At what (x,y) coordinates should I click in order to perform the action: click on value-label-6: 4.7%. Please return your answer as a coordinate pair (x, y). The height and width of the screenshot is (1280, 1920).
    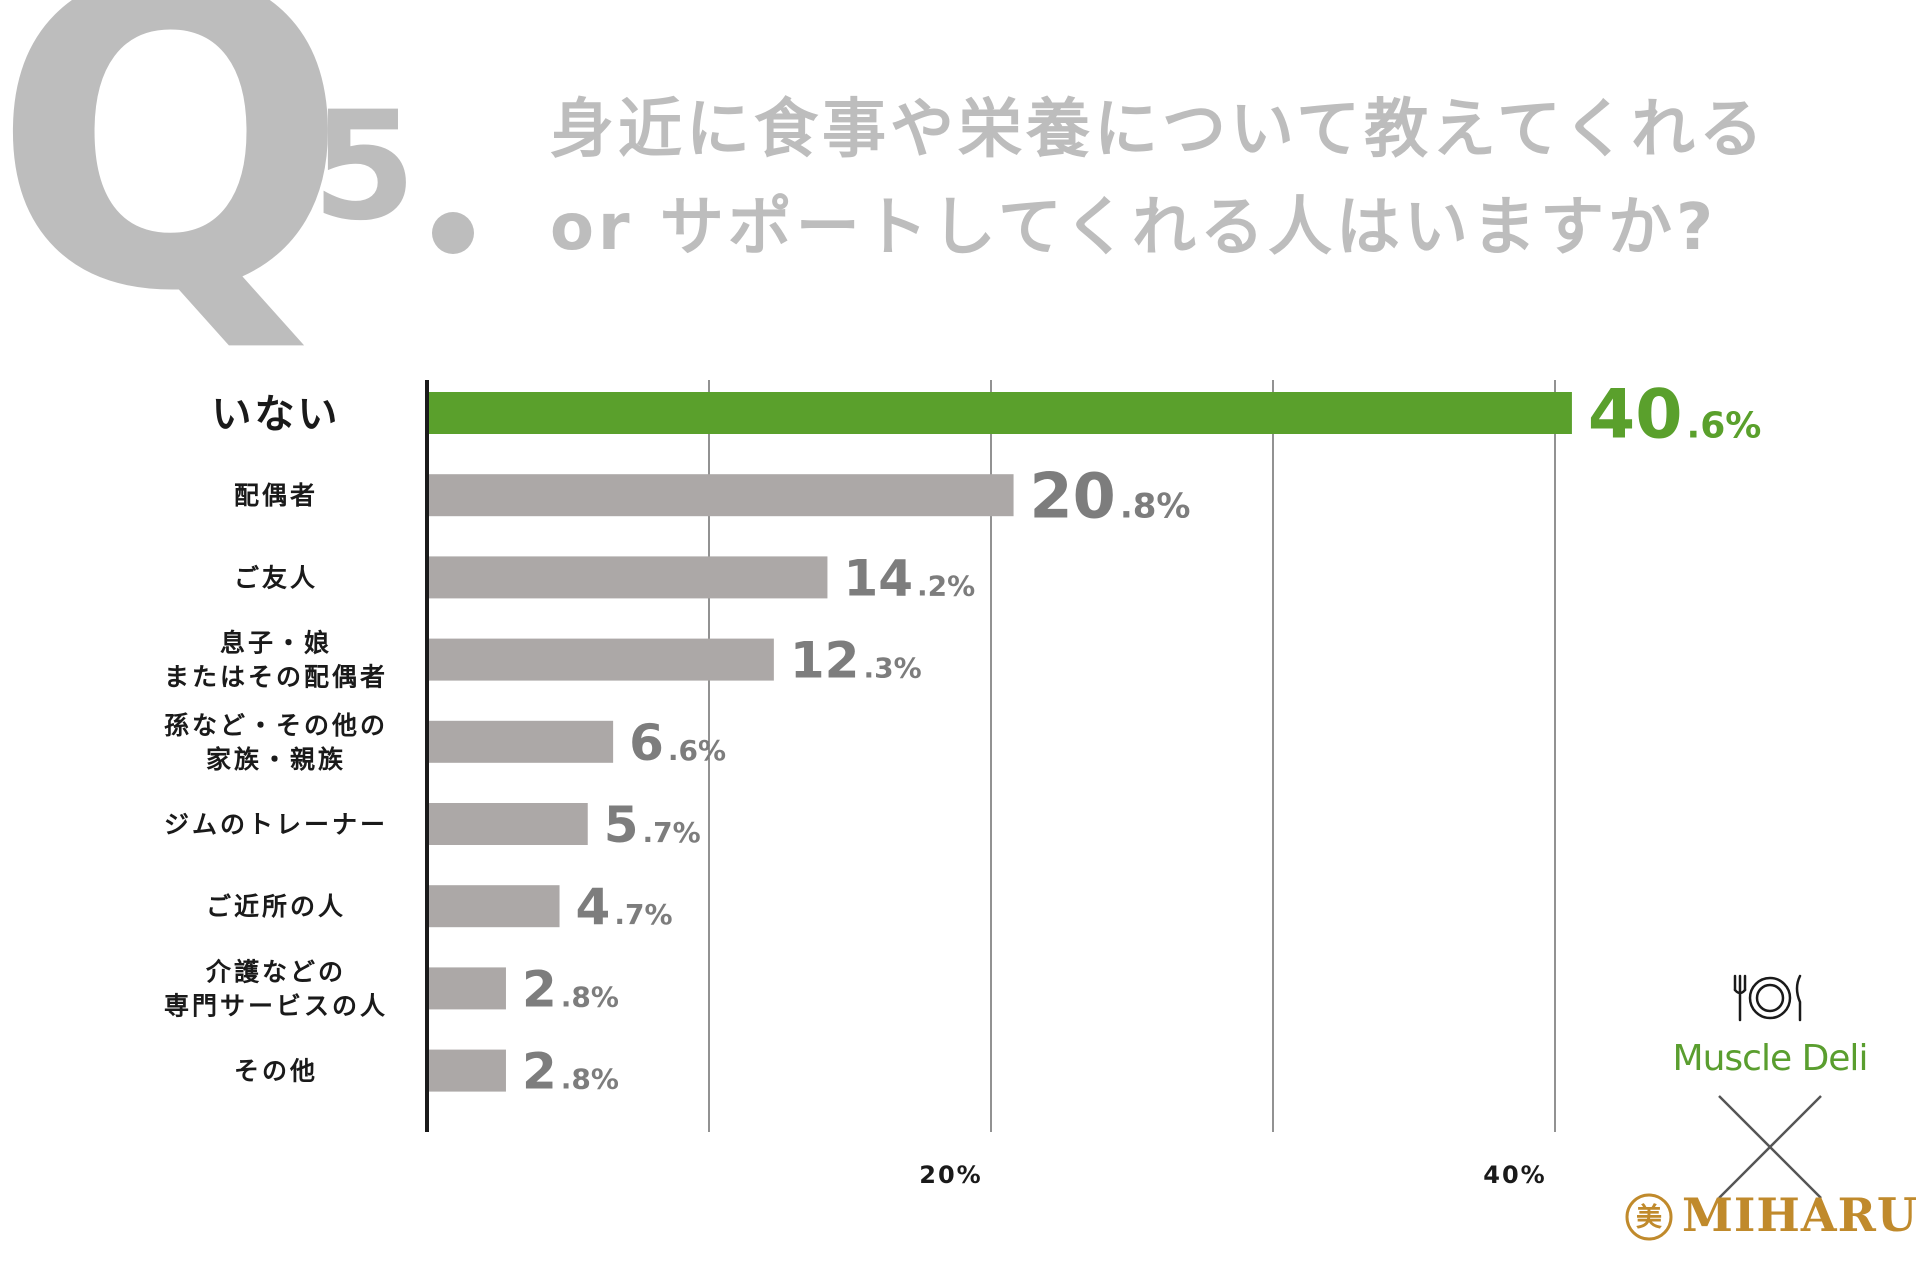
    Looking at the image, I should click on (624, 907).